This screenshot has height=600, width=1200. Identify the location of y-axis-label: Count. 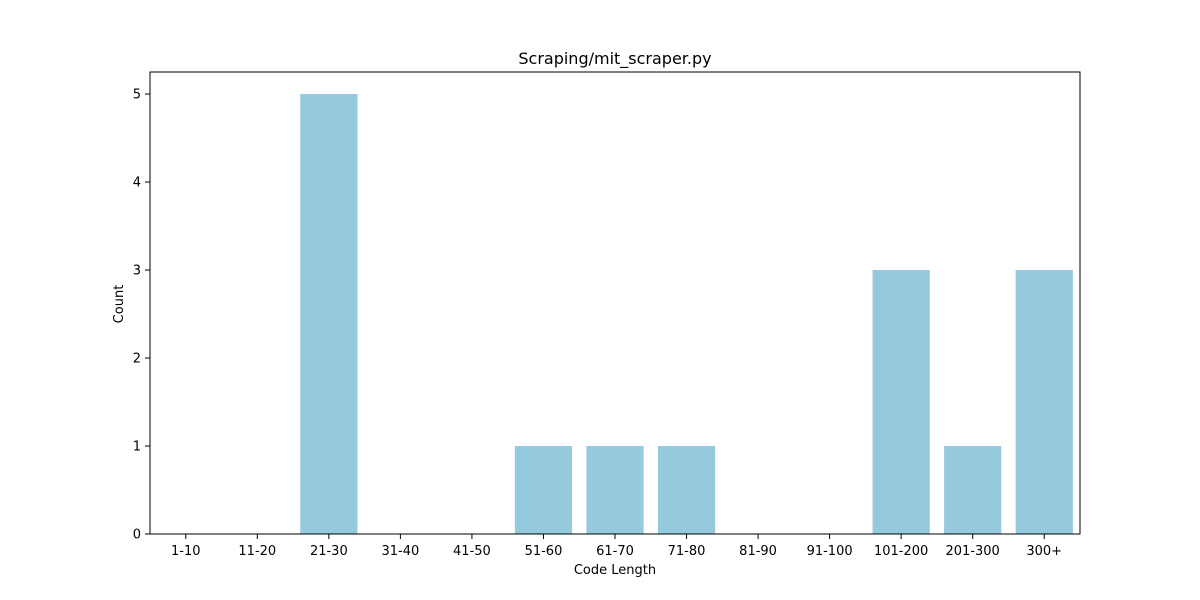
(119, 304).